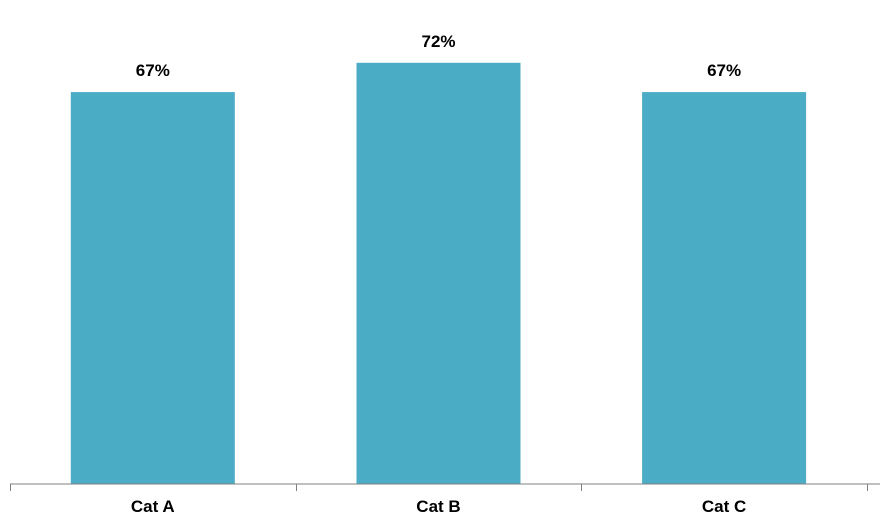 The height and width of the screenshot is (519, 880). What do you see at coordinates (438, 56) in the screenshot?
I see `data-labels-group: 67% 72% 67%` at bounding box center [438, 56].